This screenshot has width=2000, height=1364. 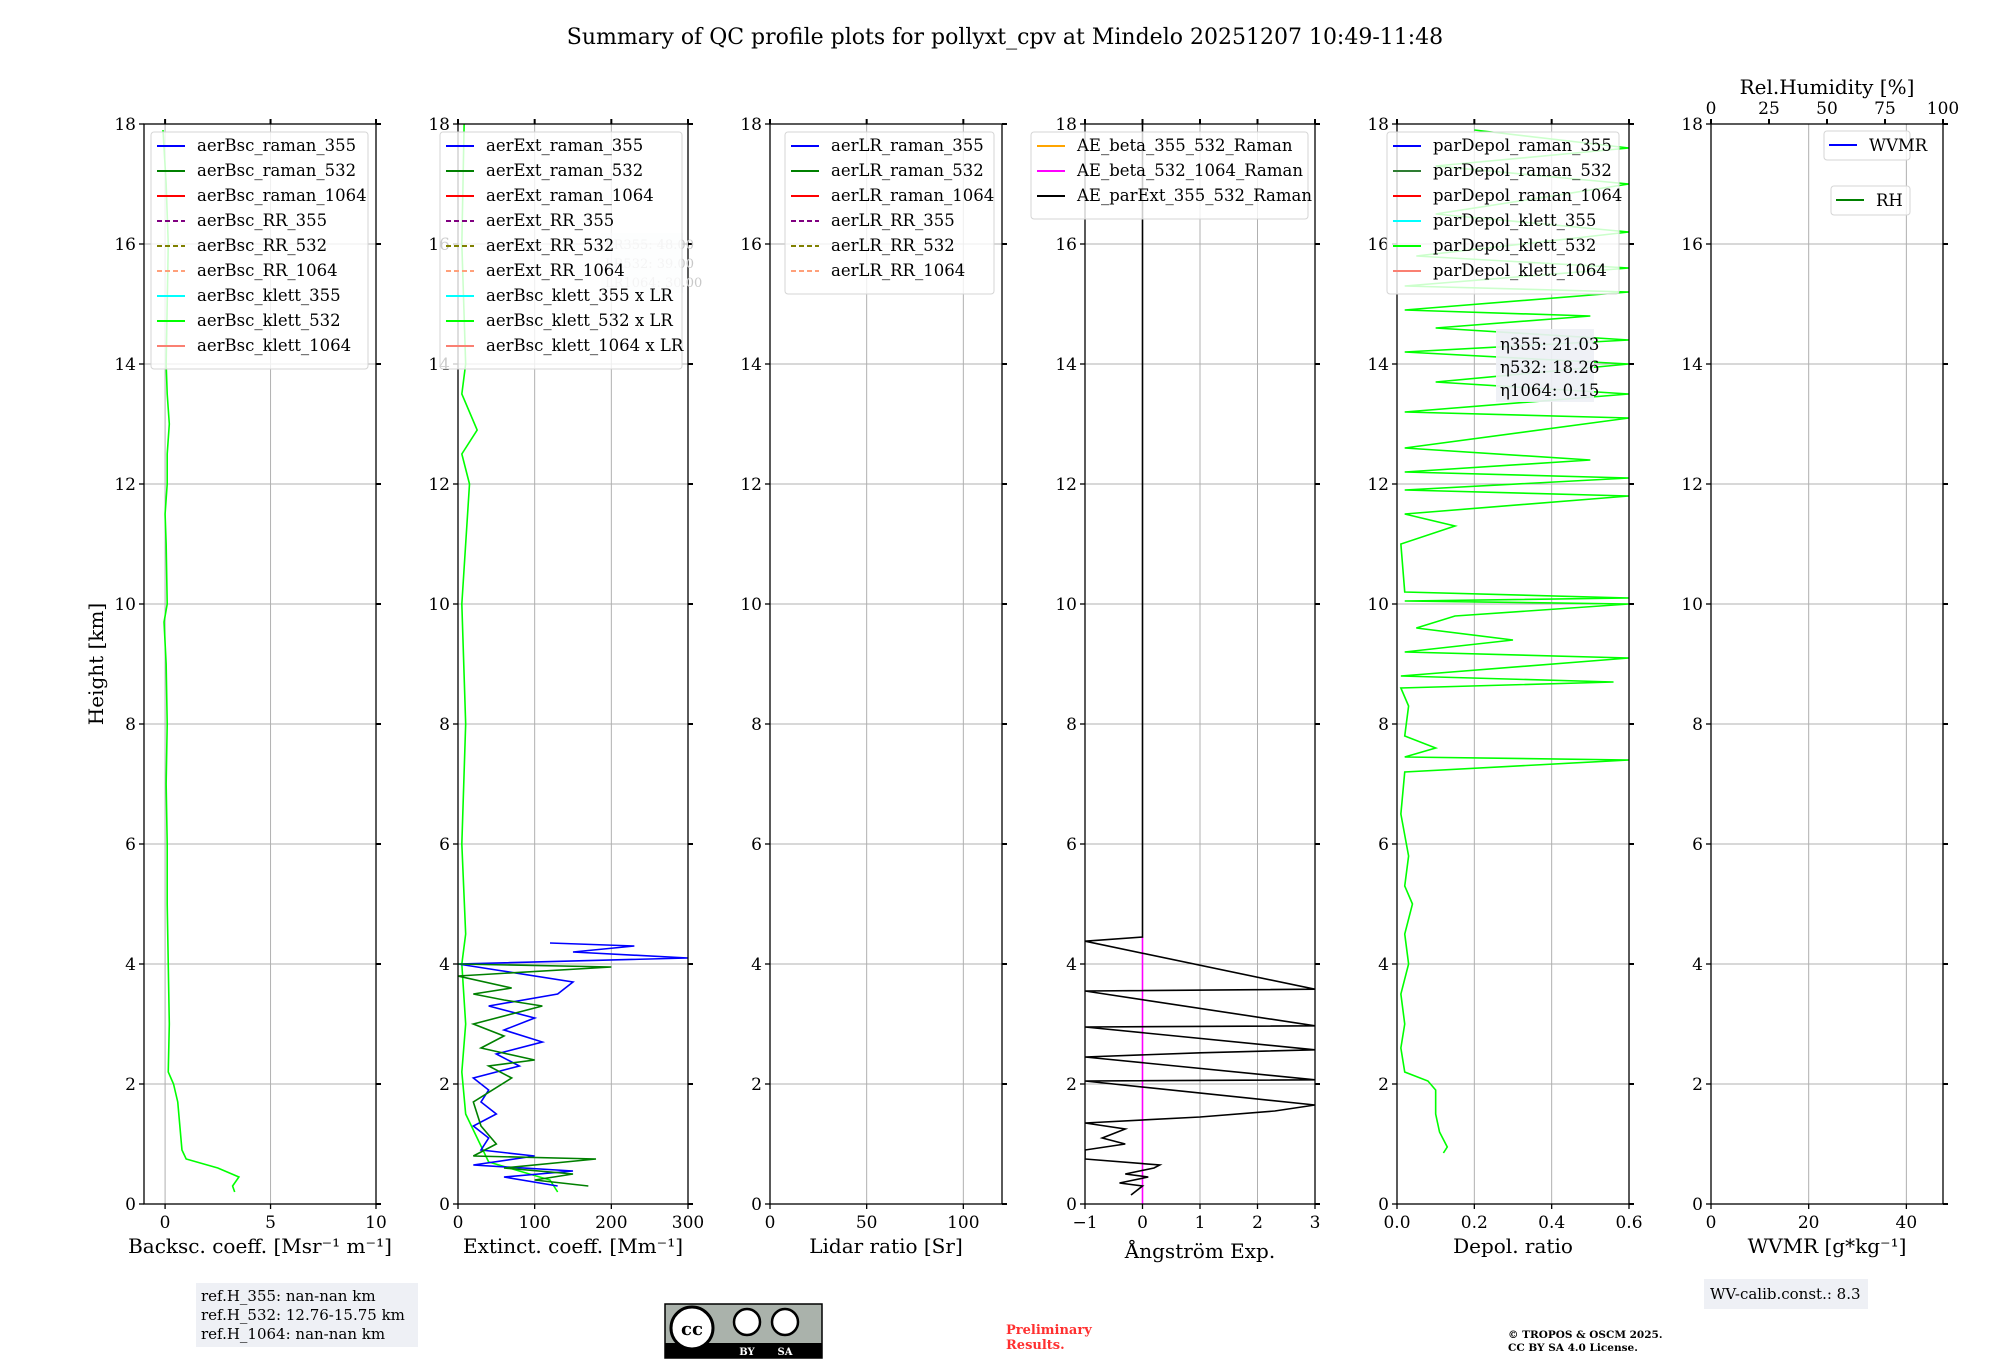 What do you see at coordinates (893, 220) in the screenshot?
I see `legend-label: aerLR_RR_355` at bounding box center [893, 220].